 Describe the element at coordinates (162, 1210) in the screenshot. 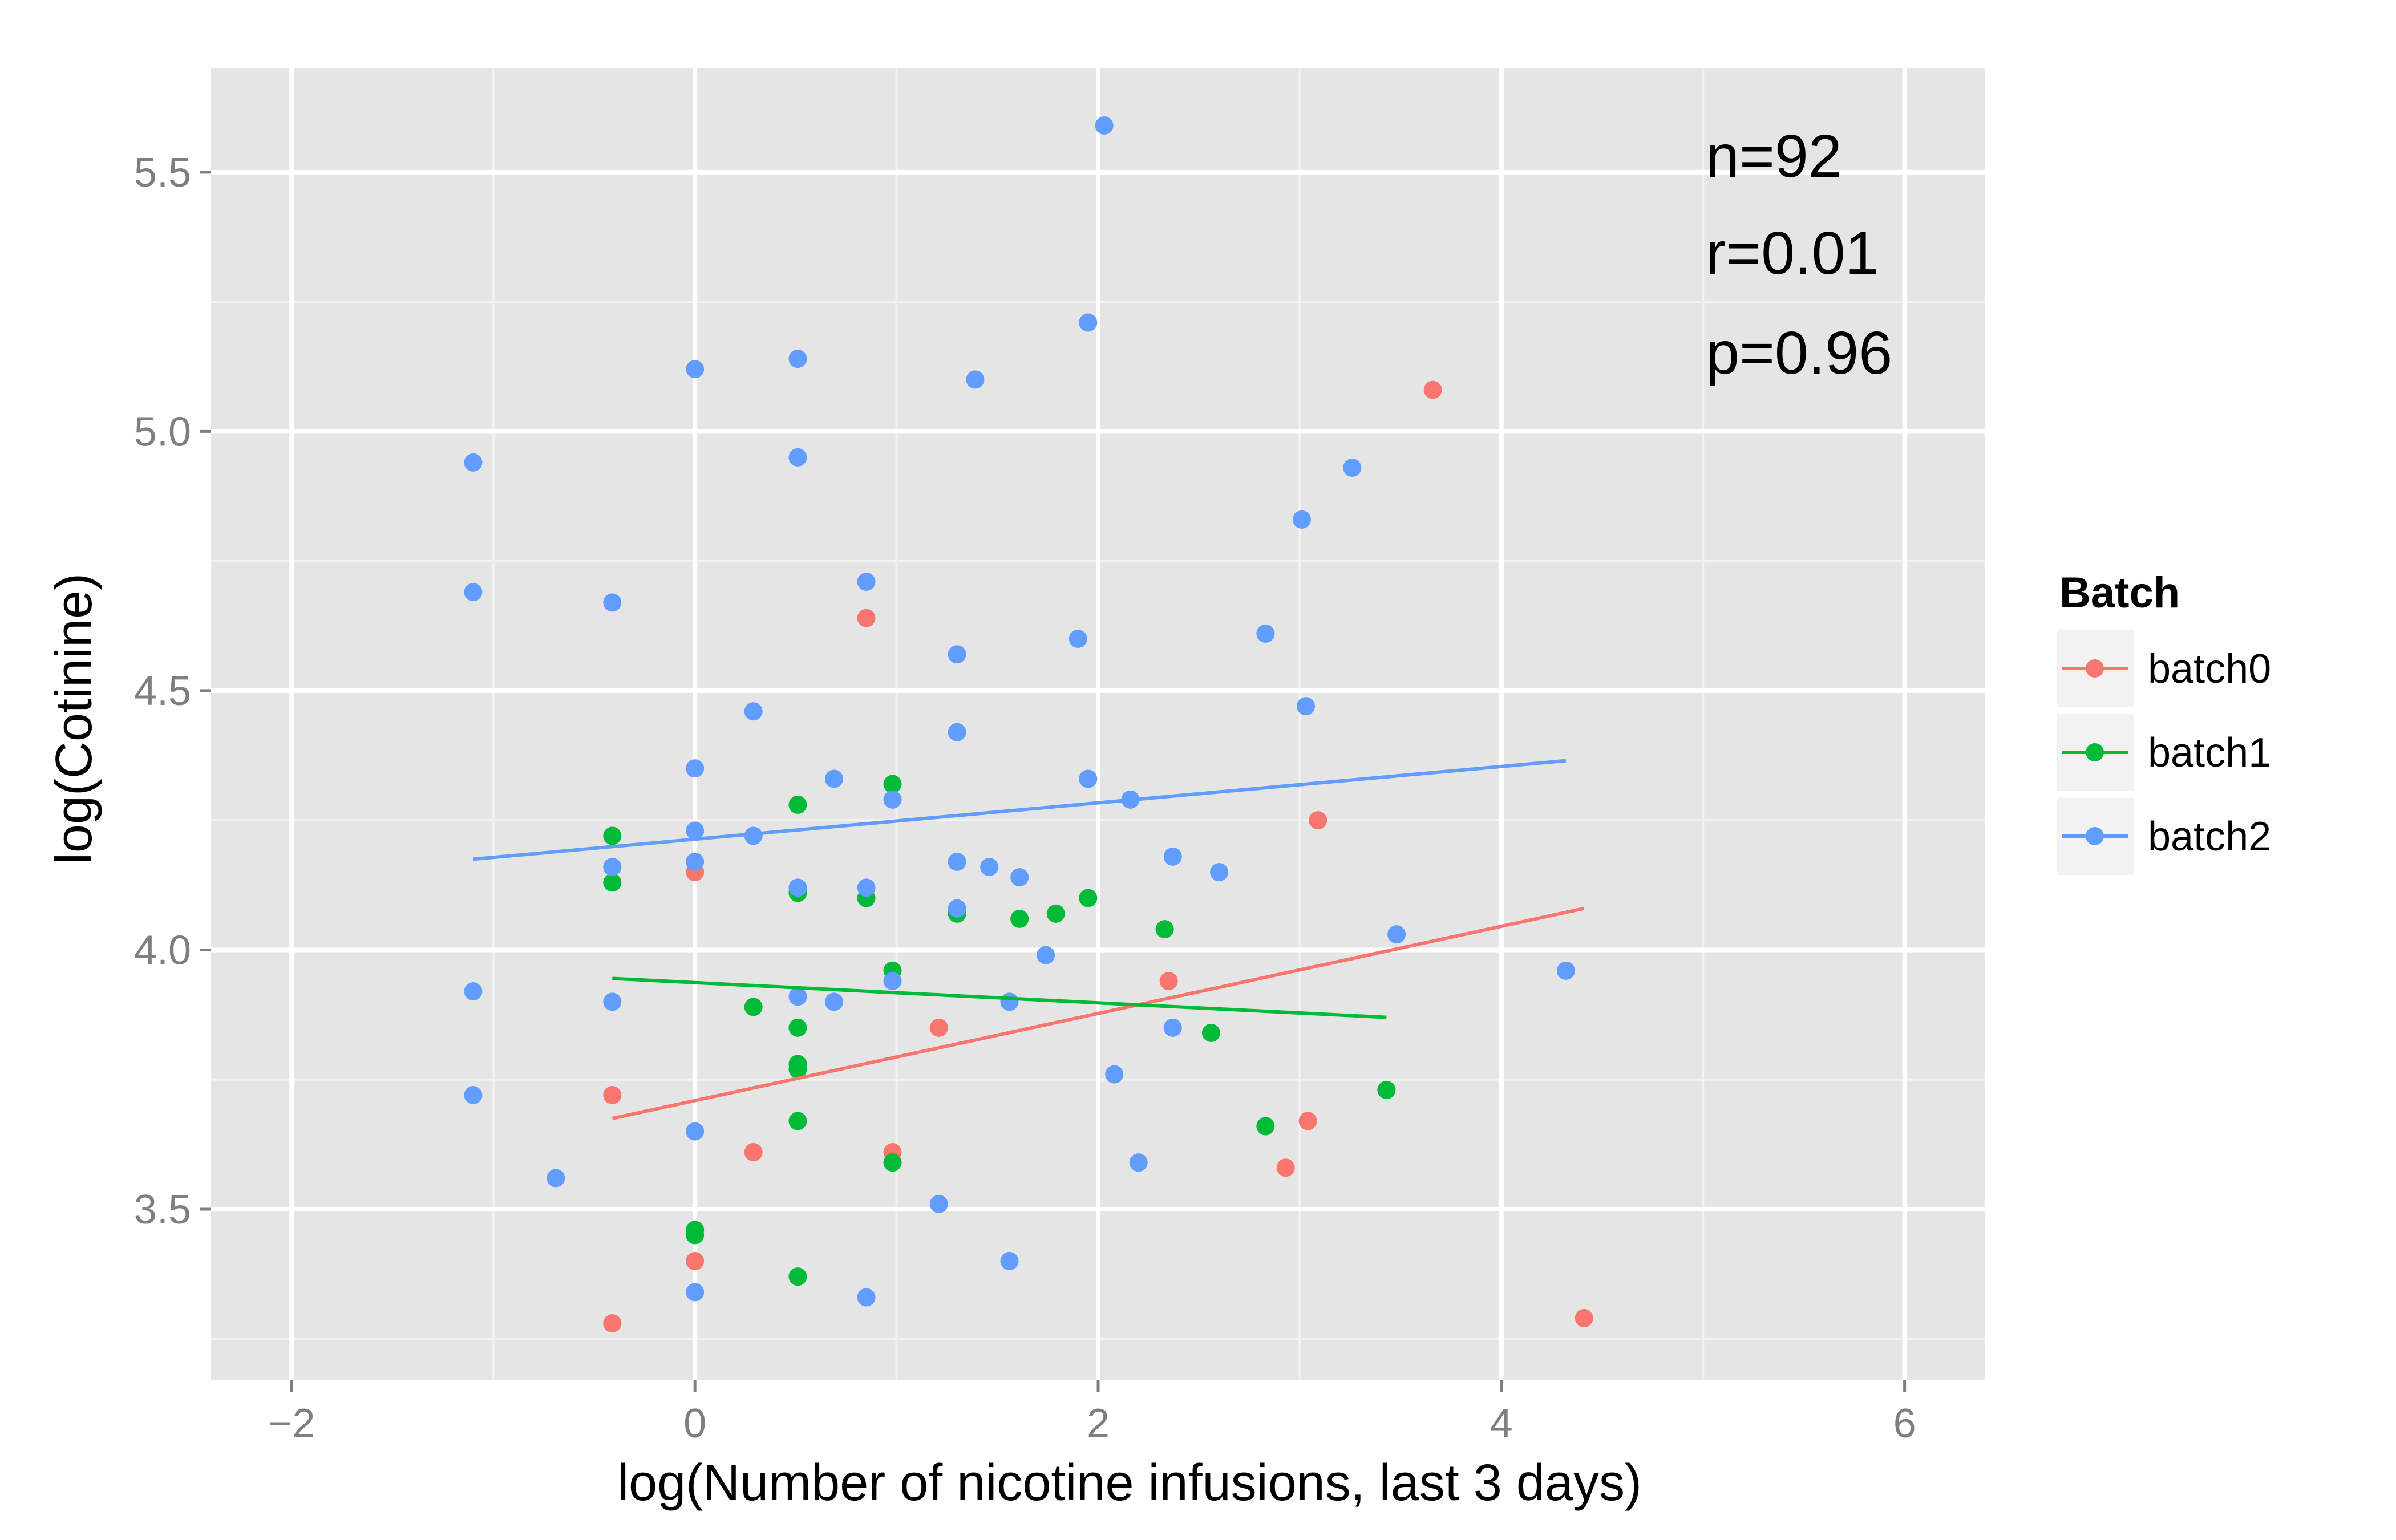

I see `y-tick-label: 3.5` at that location.